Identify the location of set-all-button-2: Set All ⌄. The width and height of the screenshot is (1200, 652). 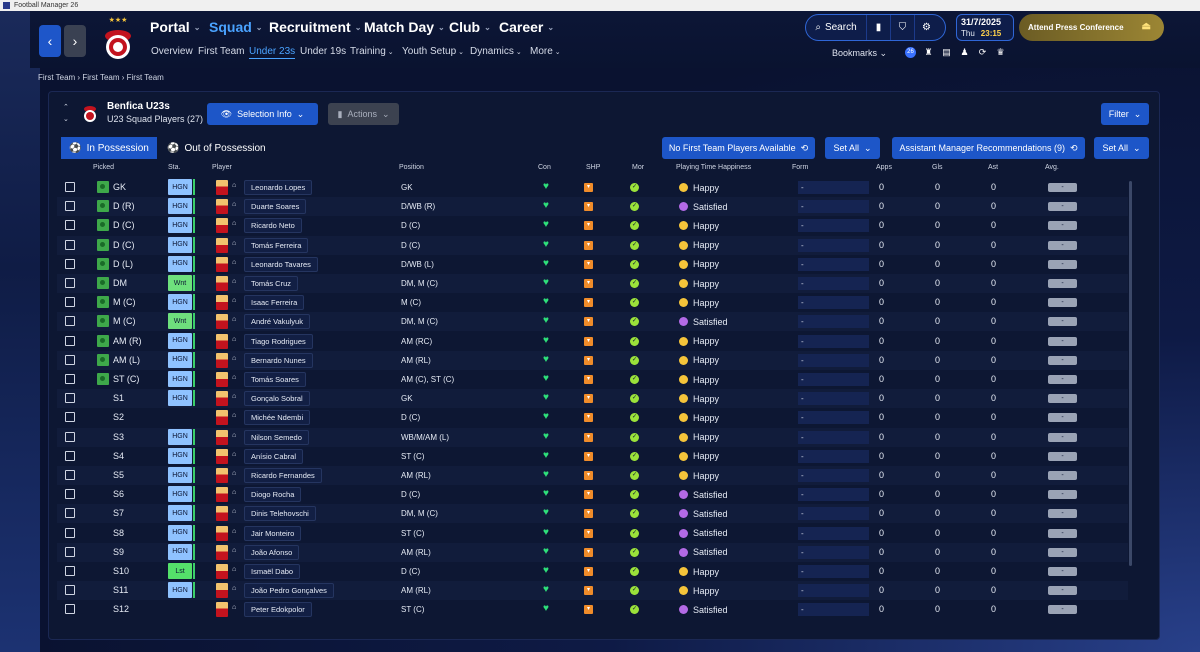
(1121, 148).